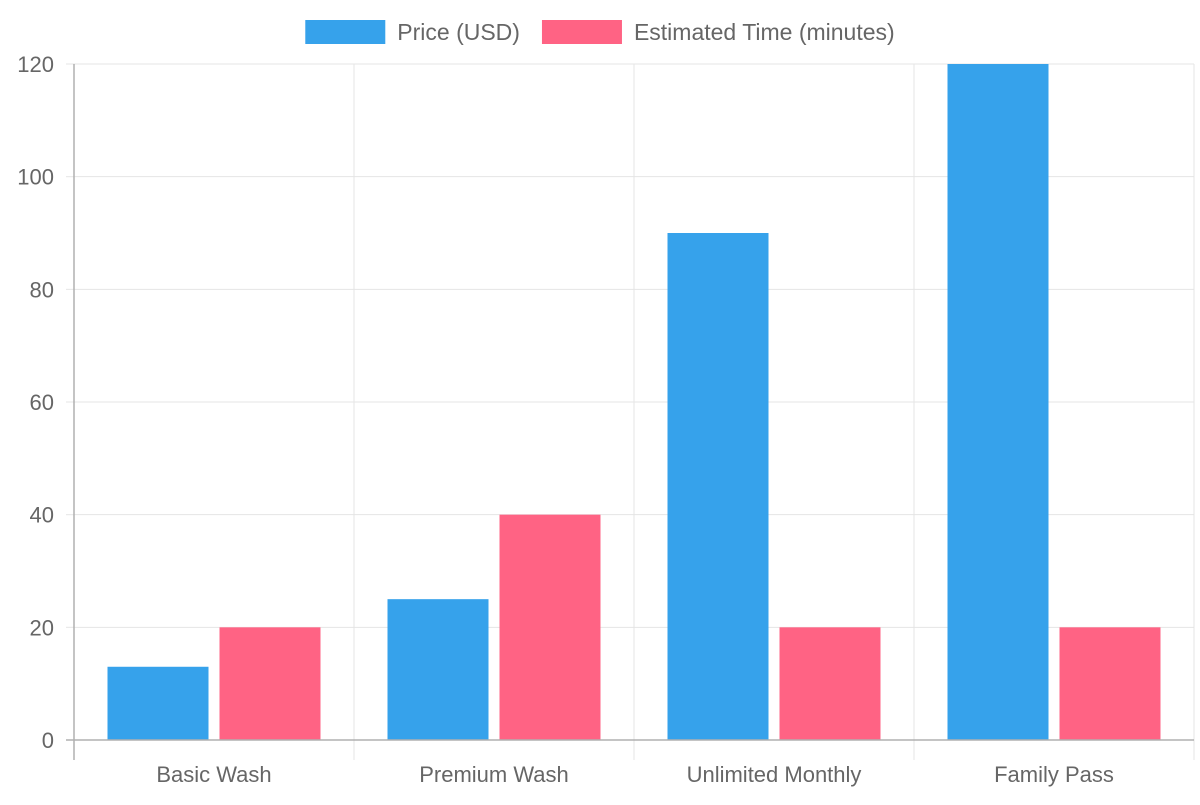 This screenshot has height=805, width=1200. I want to click on x-tick-label: Basic Wash, so click(213, 774).